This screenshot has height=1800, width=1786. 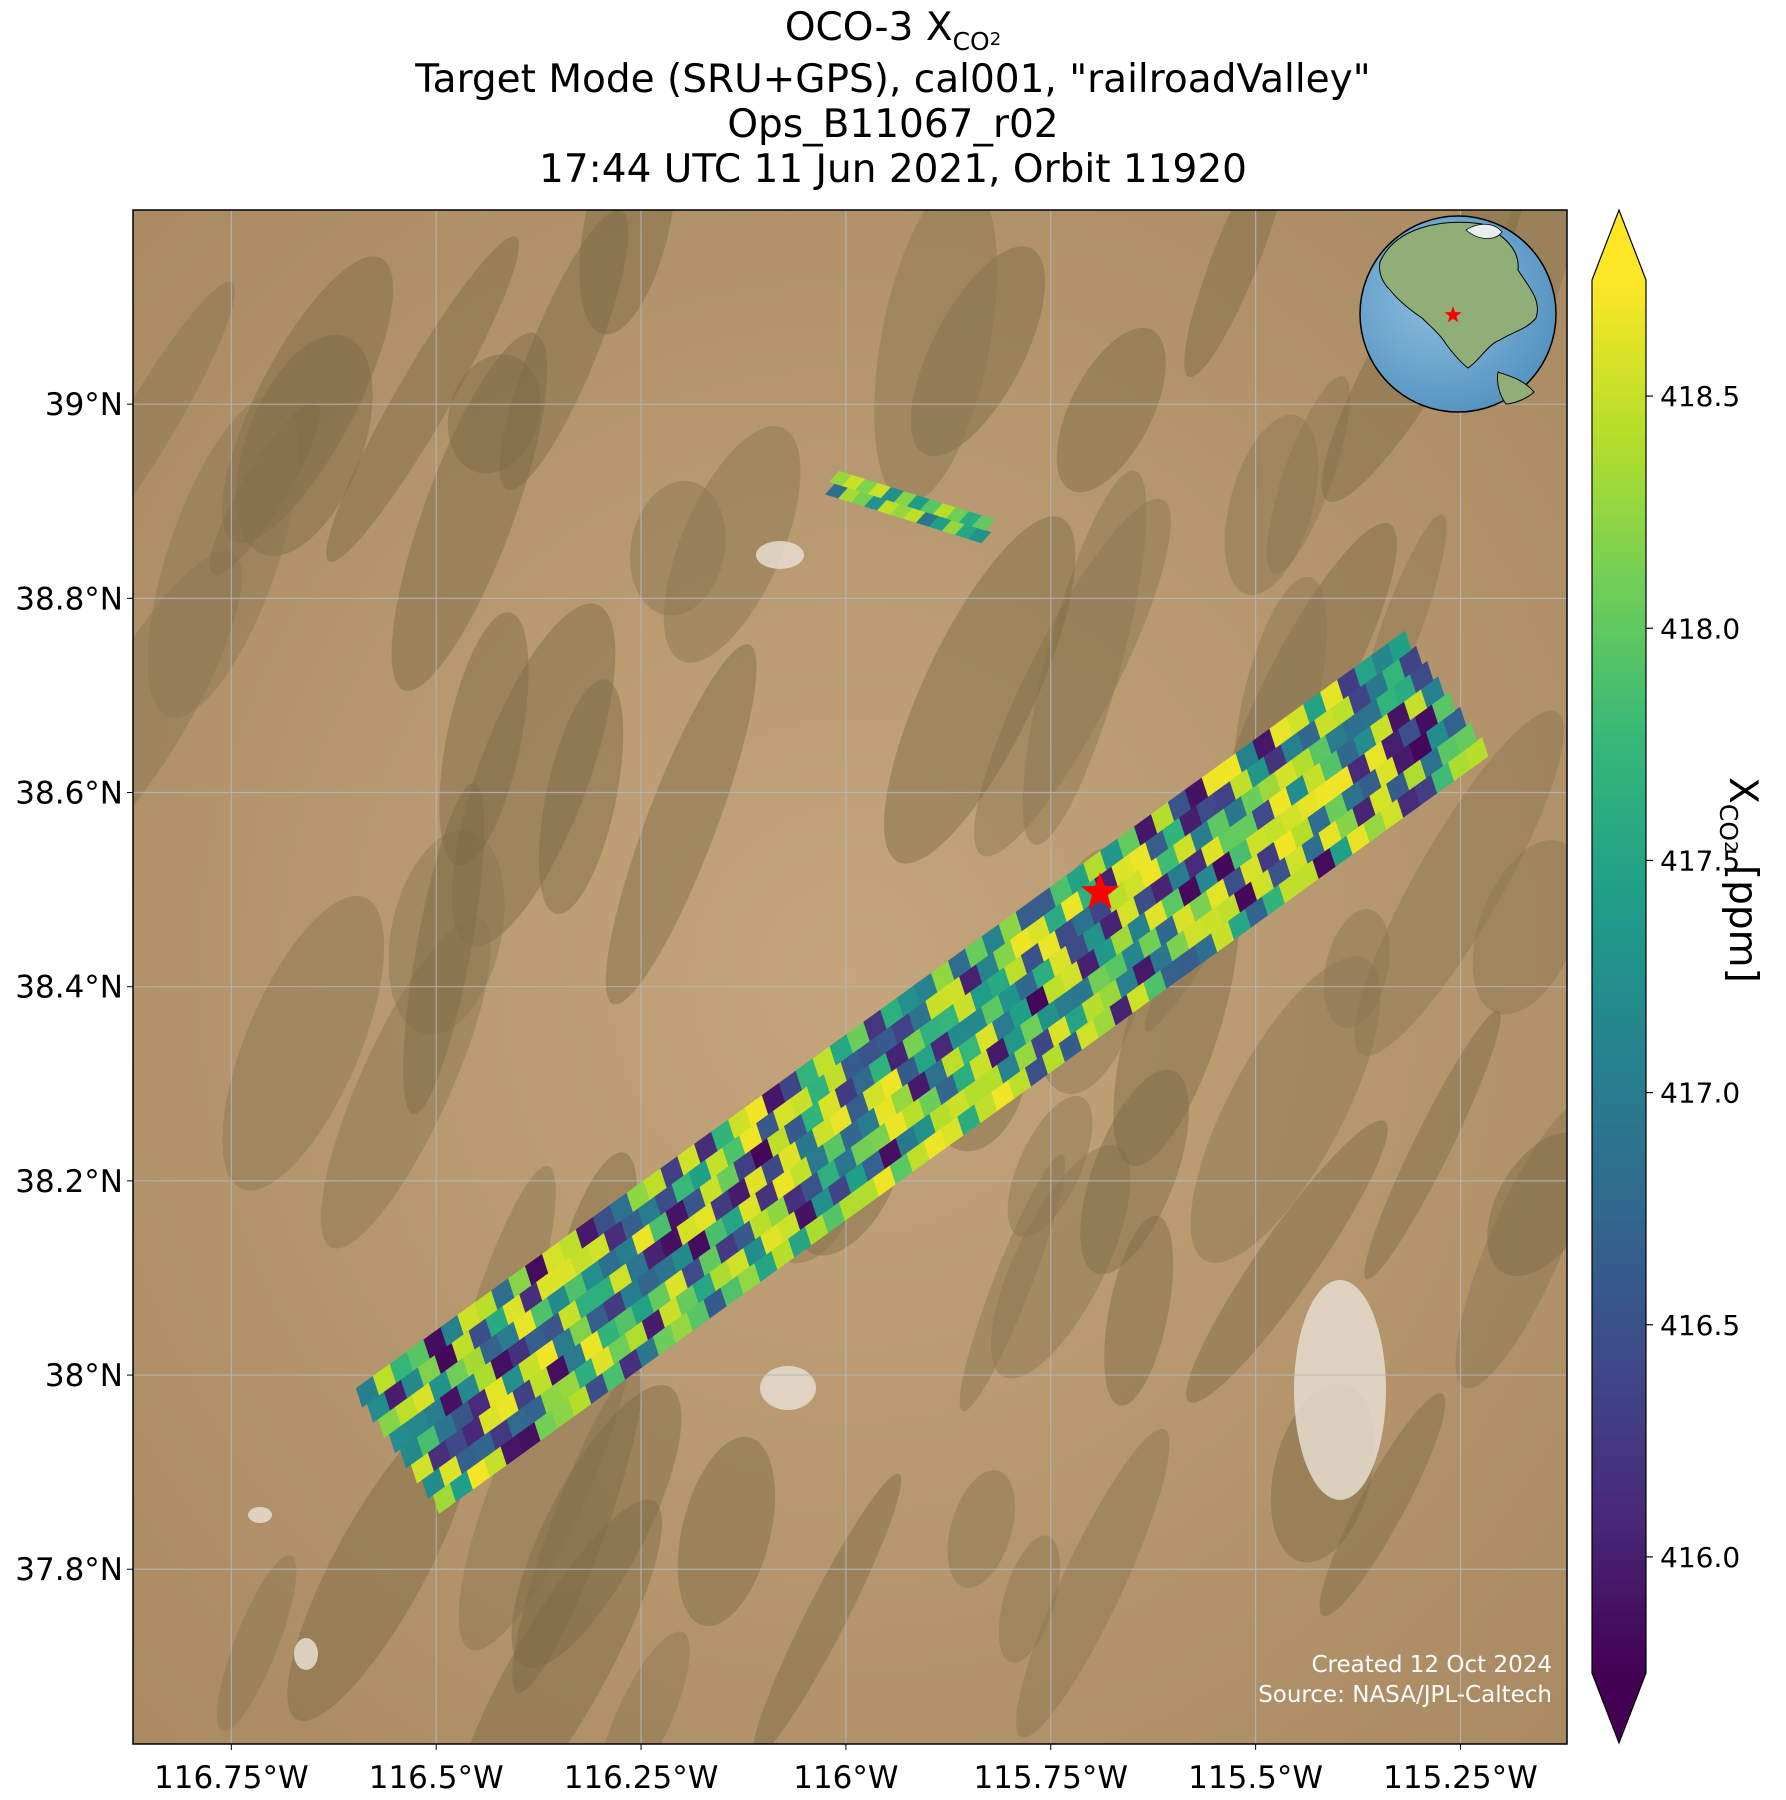 I want to click on lon-tick-label: 115.75°W, so click(x=1050, y=1778).